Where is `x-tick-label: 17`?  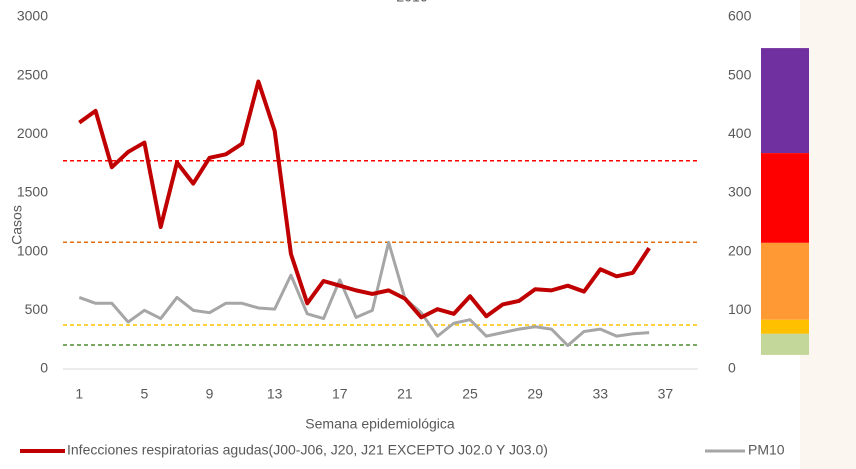 x-tick-label: 17 is located at coordinates (340, 394).